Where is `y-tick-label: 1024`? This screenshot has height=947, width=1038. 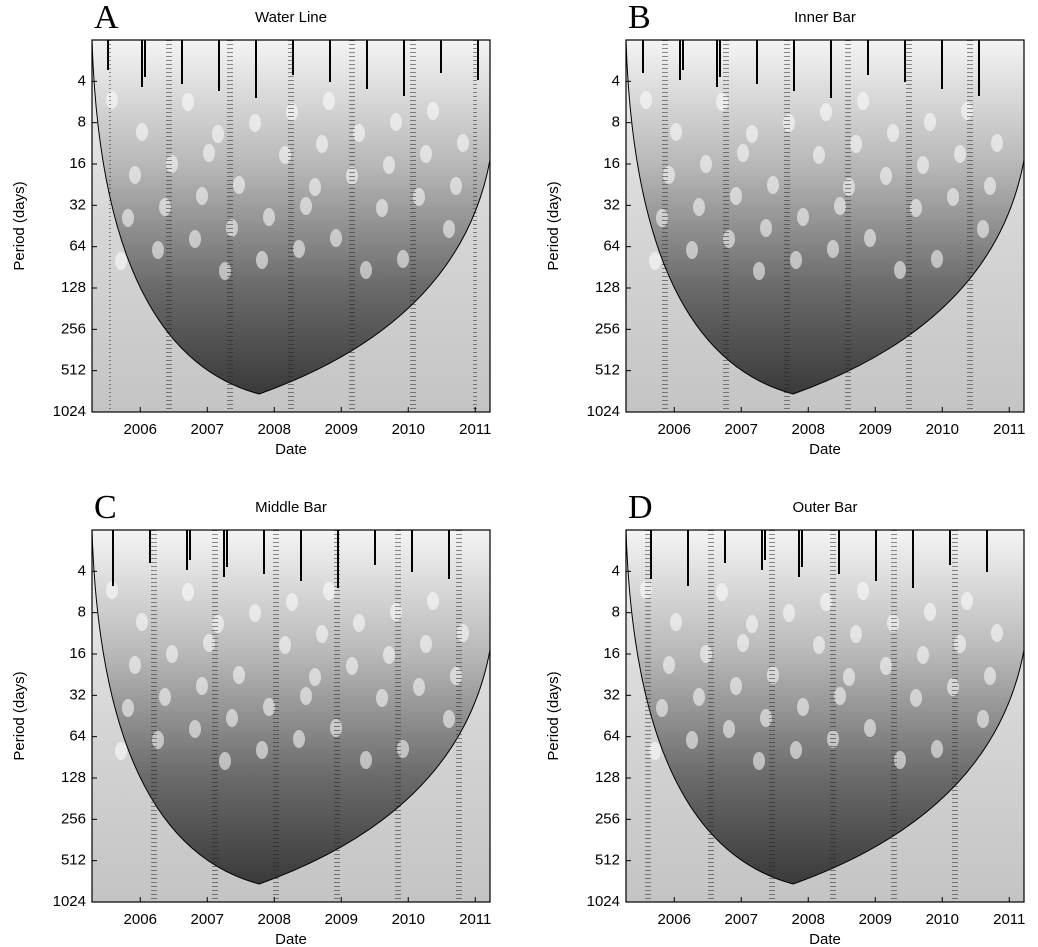
y-tick-label: 1024 is located at coordinates (69, 901).